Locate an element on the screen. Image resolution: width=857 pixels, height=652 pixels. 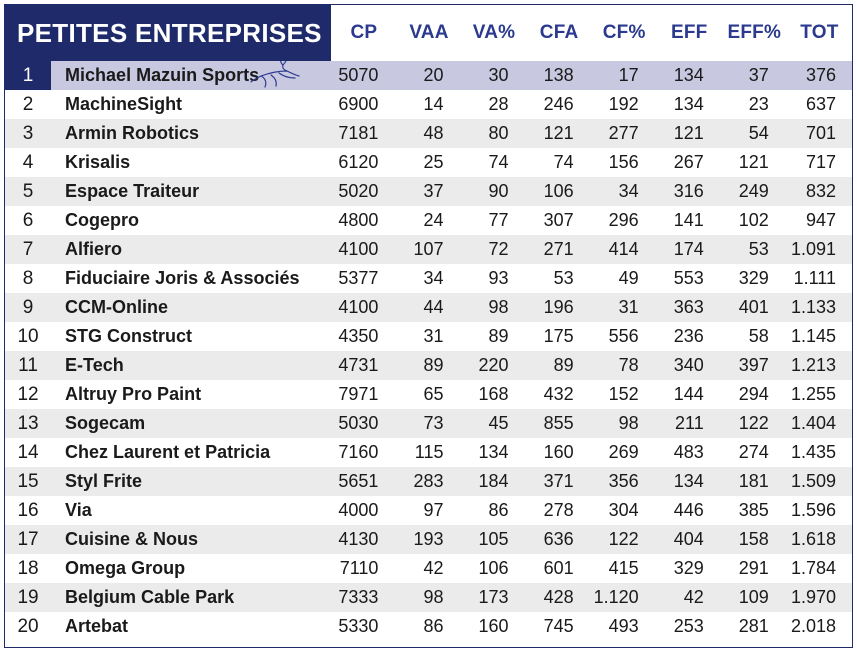
cf-pct-cell: 98 is located at coordinates (624, 423).